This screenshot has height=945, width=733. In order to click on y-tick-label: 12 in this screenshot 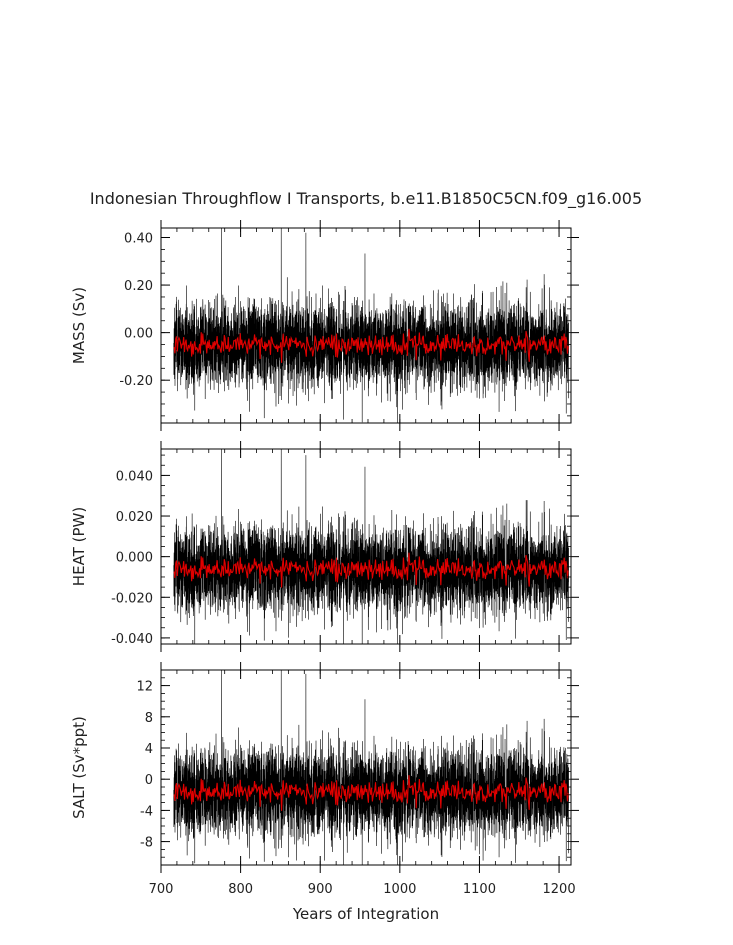, I will do `click(144, 687)`.